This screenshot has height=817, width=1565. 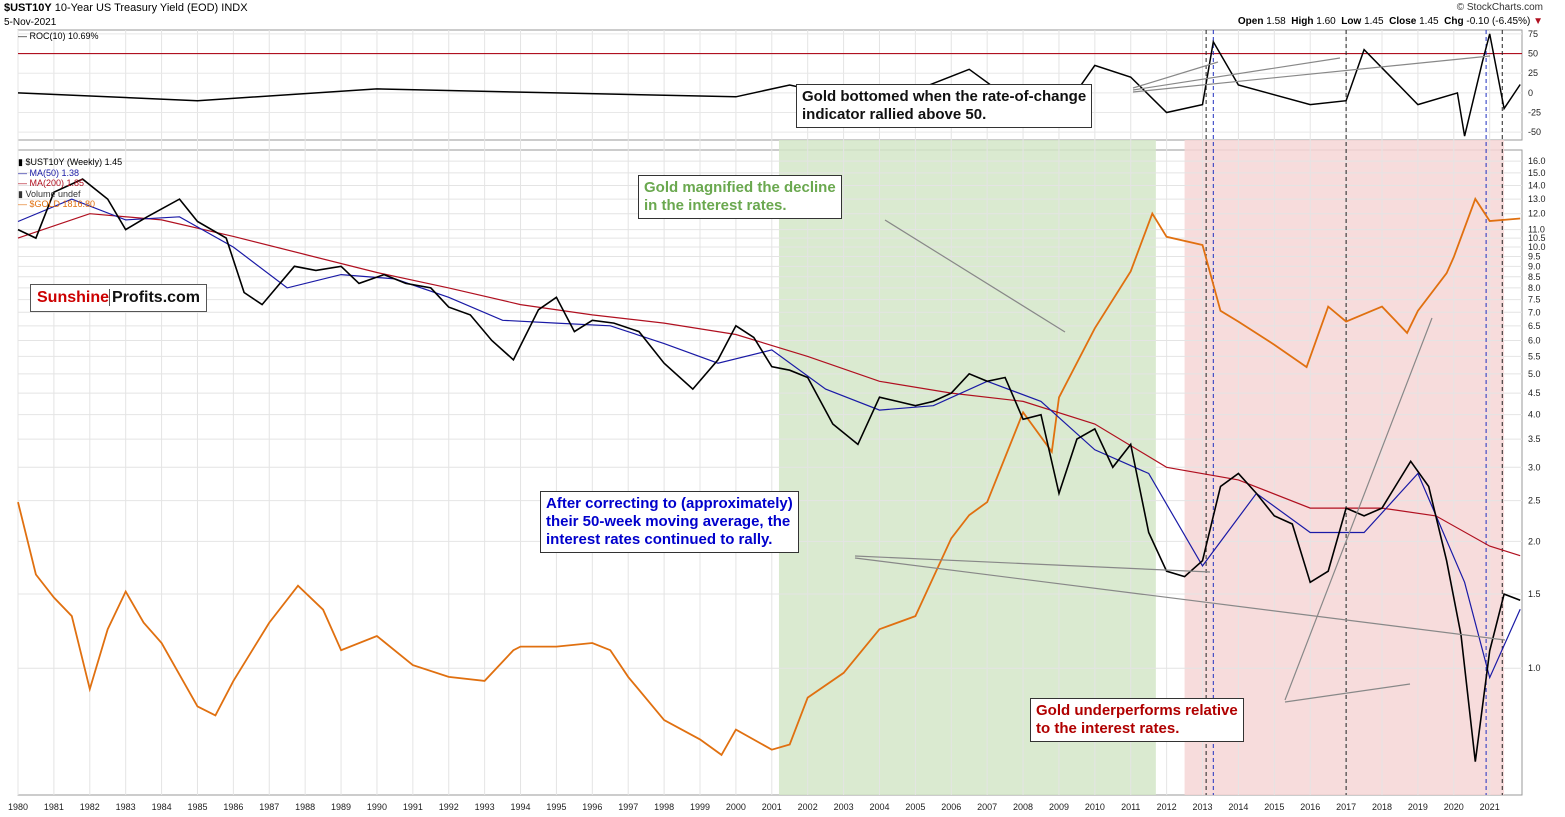 I want to click on x-tick-label: 1982, so click(x=90, y=807).